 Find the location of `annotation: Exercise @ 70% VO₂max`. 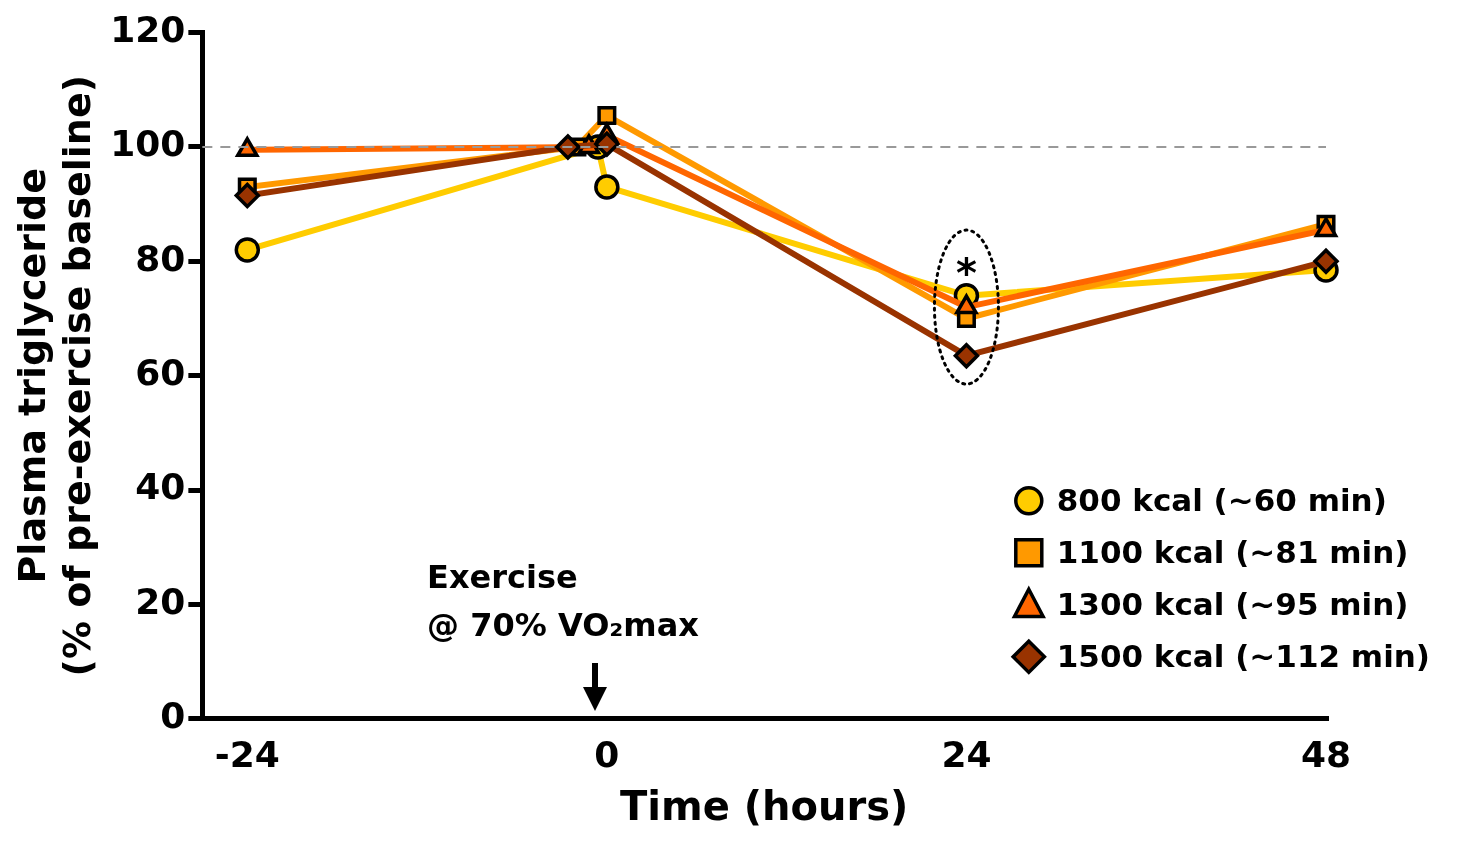

annotation: Exercise @ 70% VO₂max is located at coordinates (563, 601).